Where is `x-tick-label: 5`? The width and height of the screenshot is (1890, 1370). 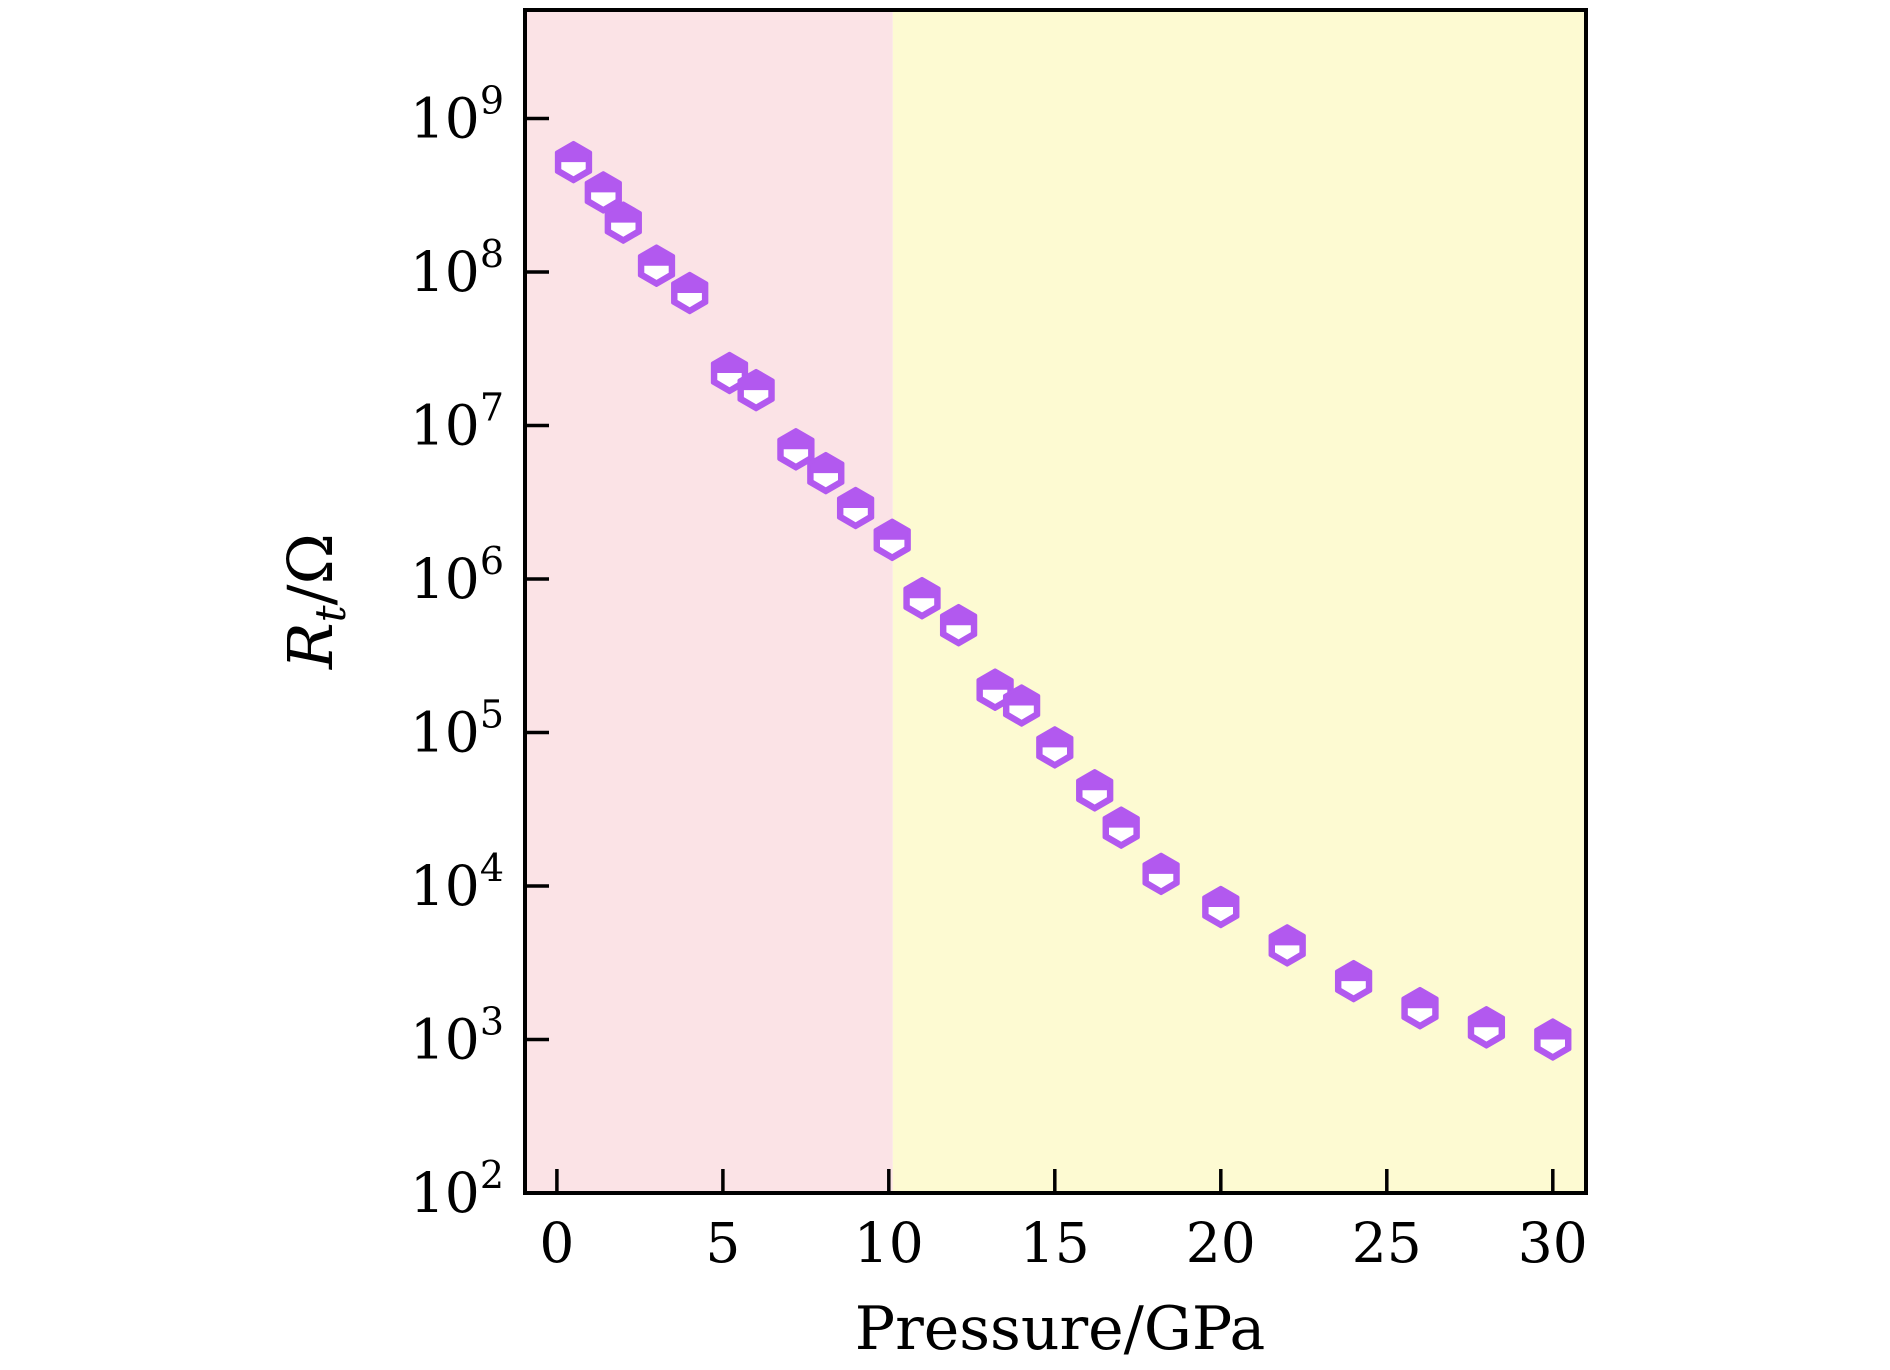 x-tick-label: 5 is located at coordinates (722, 1243).